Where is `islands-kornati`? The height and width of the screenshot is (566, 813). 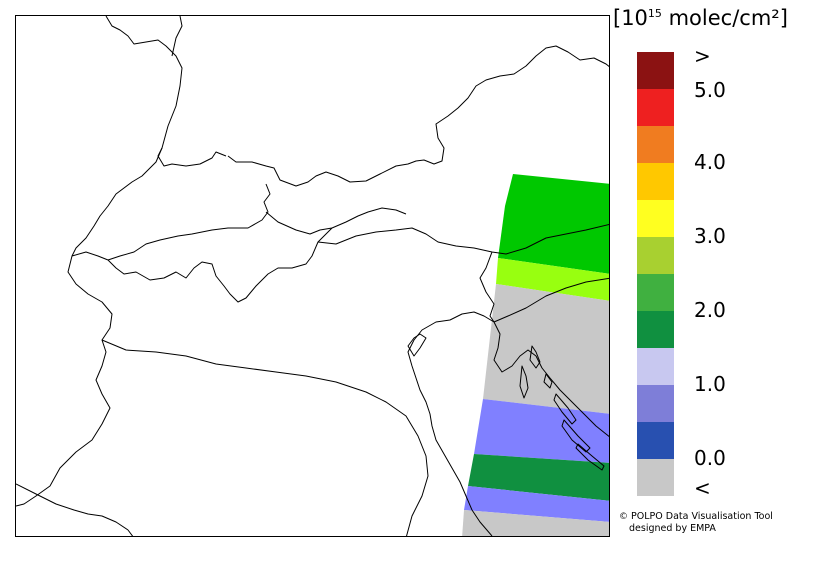 islands-kornati is located at coordinates (590, 457).